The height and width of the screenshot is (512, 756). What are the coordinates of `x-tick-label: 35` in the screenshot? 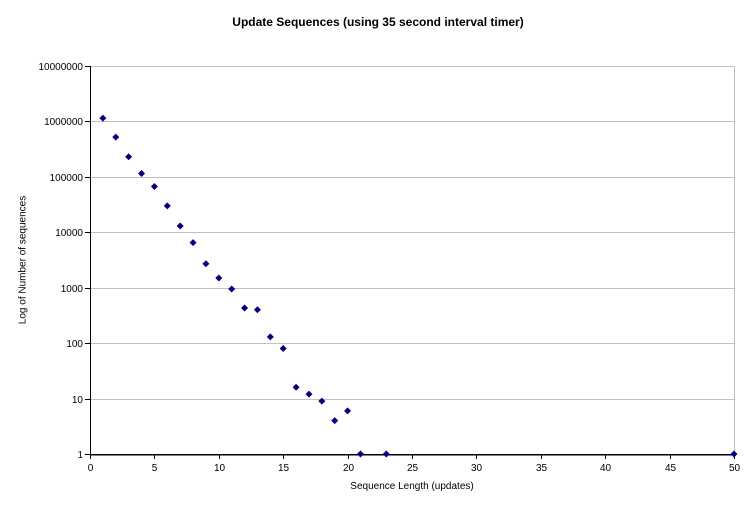 It's located at (542, 468).